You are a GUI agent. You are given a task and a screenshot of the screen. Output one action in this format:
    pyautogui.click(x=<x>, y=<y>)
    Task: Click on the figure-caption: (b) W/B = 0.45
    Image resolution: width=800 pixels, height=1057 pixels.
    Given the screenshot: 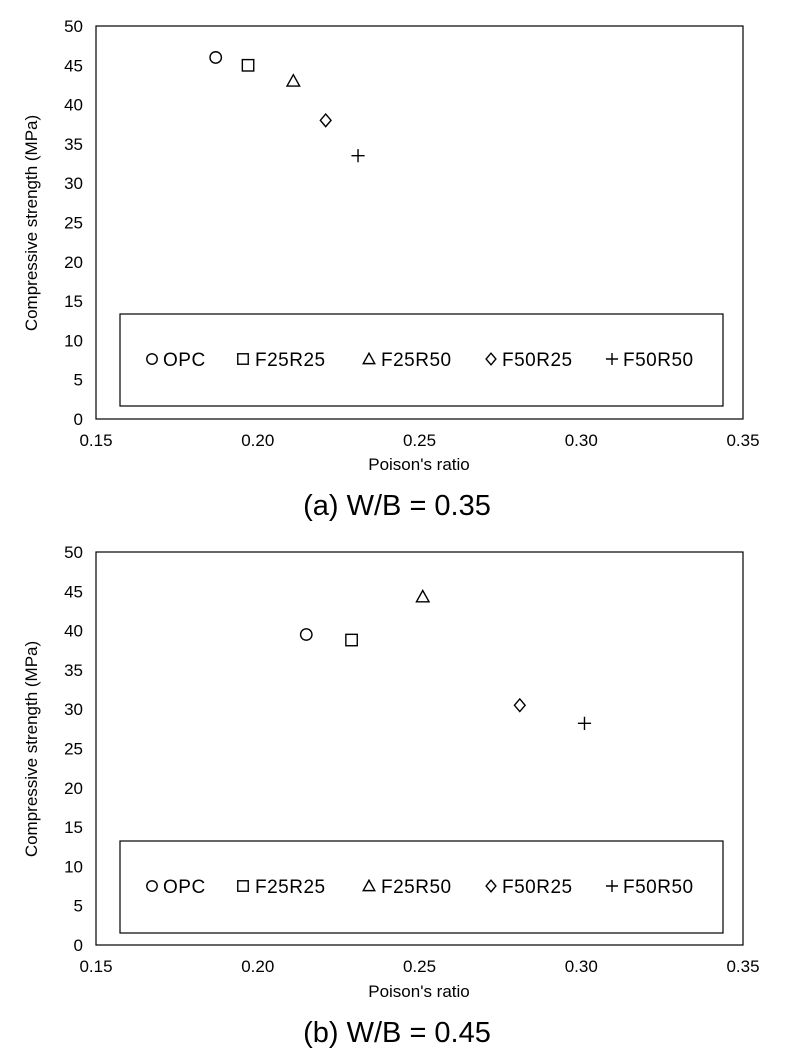 What is the action you would take?
    pyautogui.click(x=397, y=1033)
    